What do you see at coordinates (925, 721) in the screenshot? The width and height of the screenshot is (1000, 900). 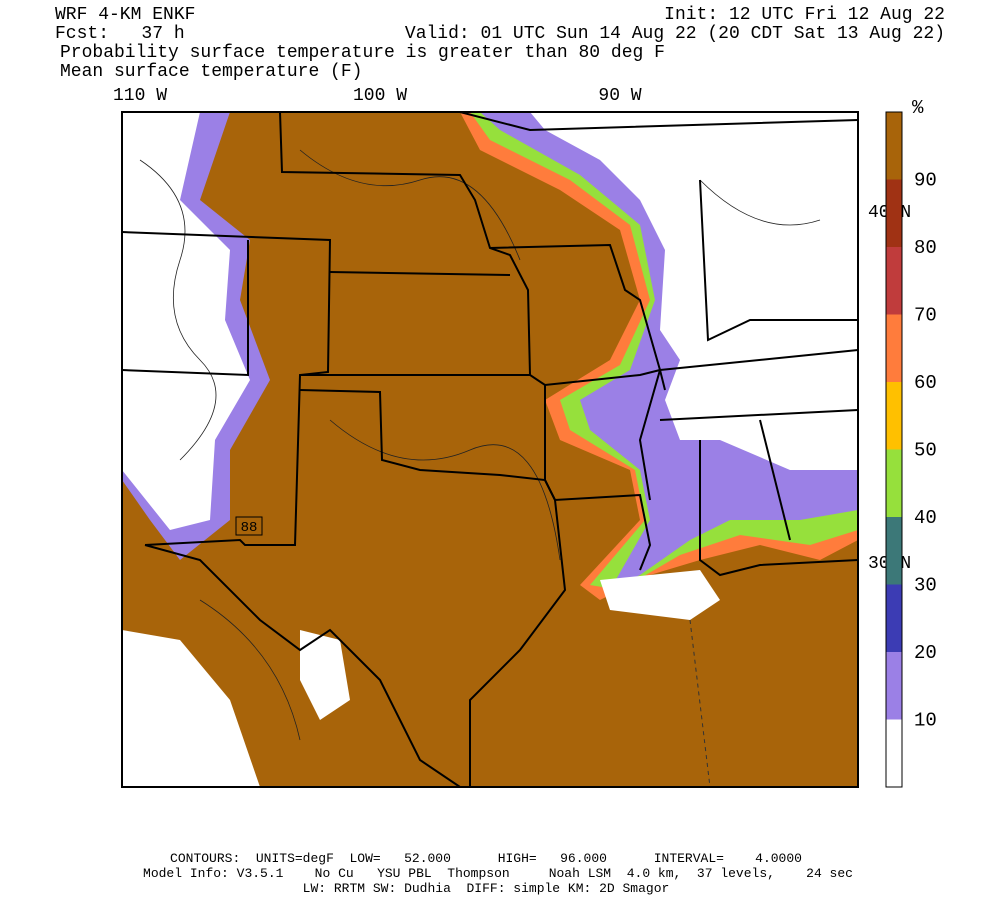 I see `colorbar-label: 10` at bounding box center [925, 721].